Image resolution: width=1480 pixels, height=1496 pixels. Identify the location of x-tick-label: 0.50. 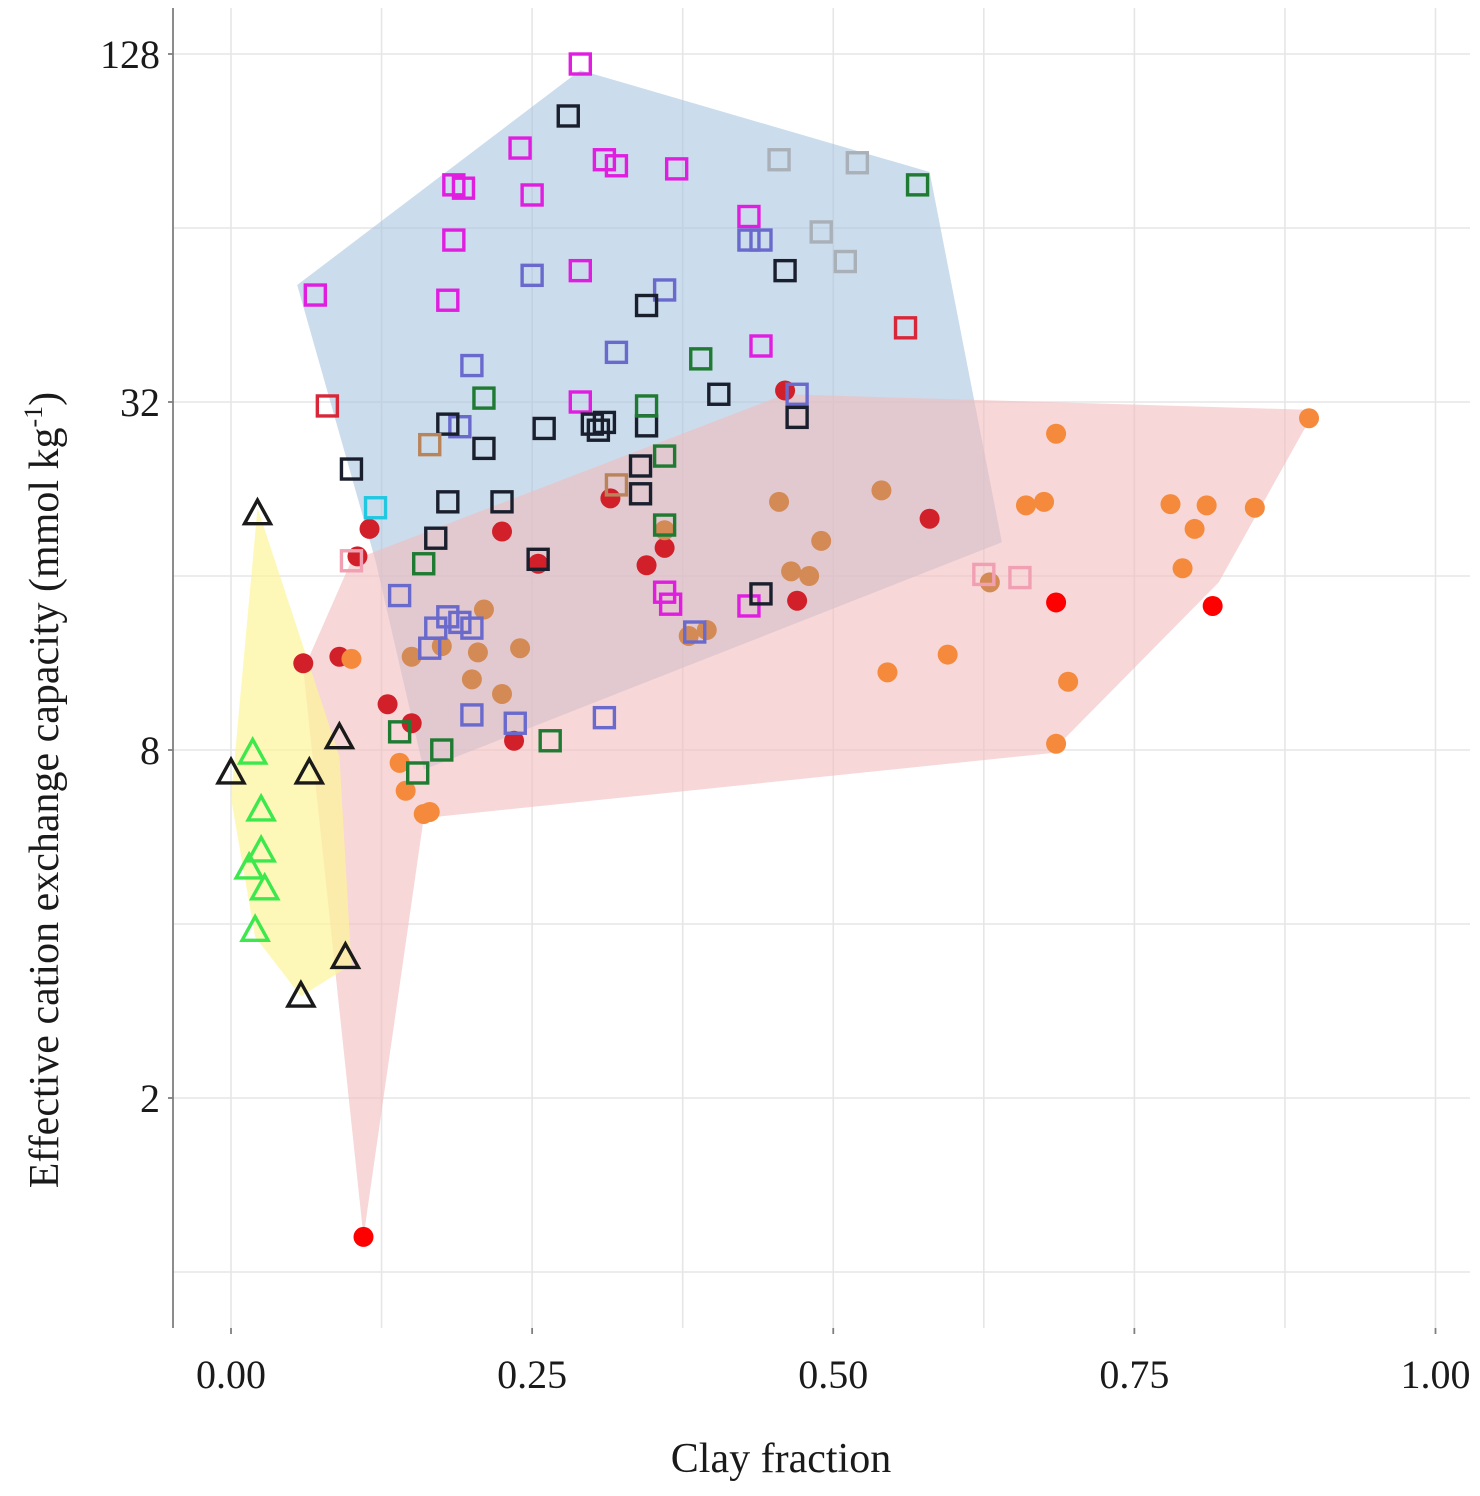
(833, 1374).